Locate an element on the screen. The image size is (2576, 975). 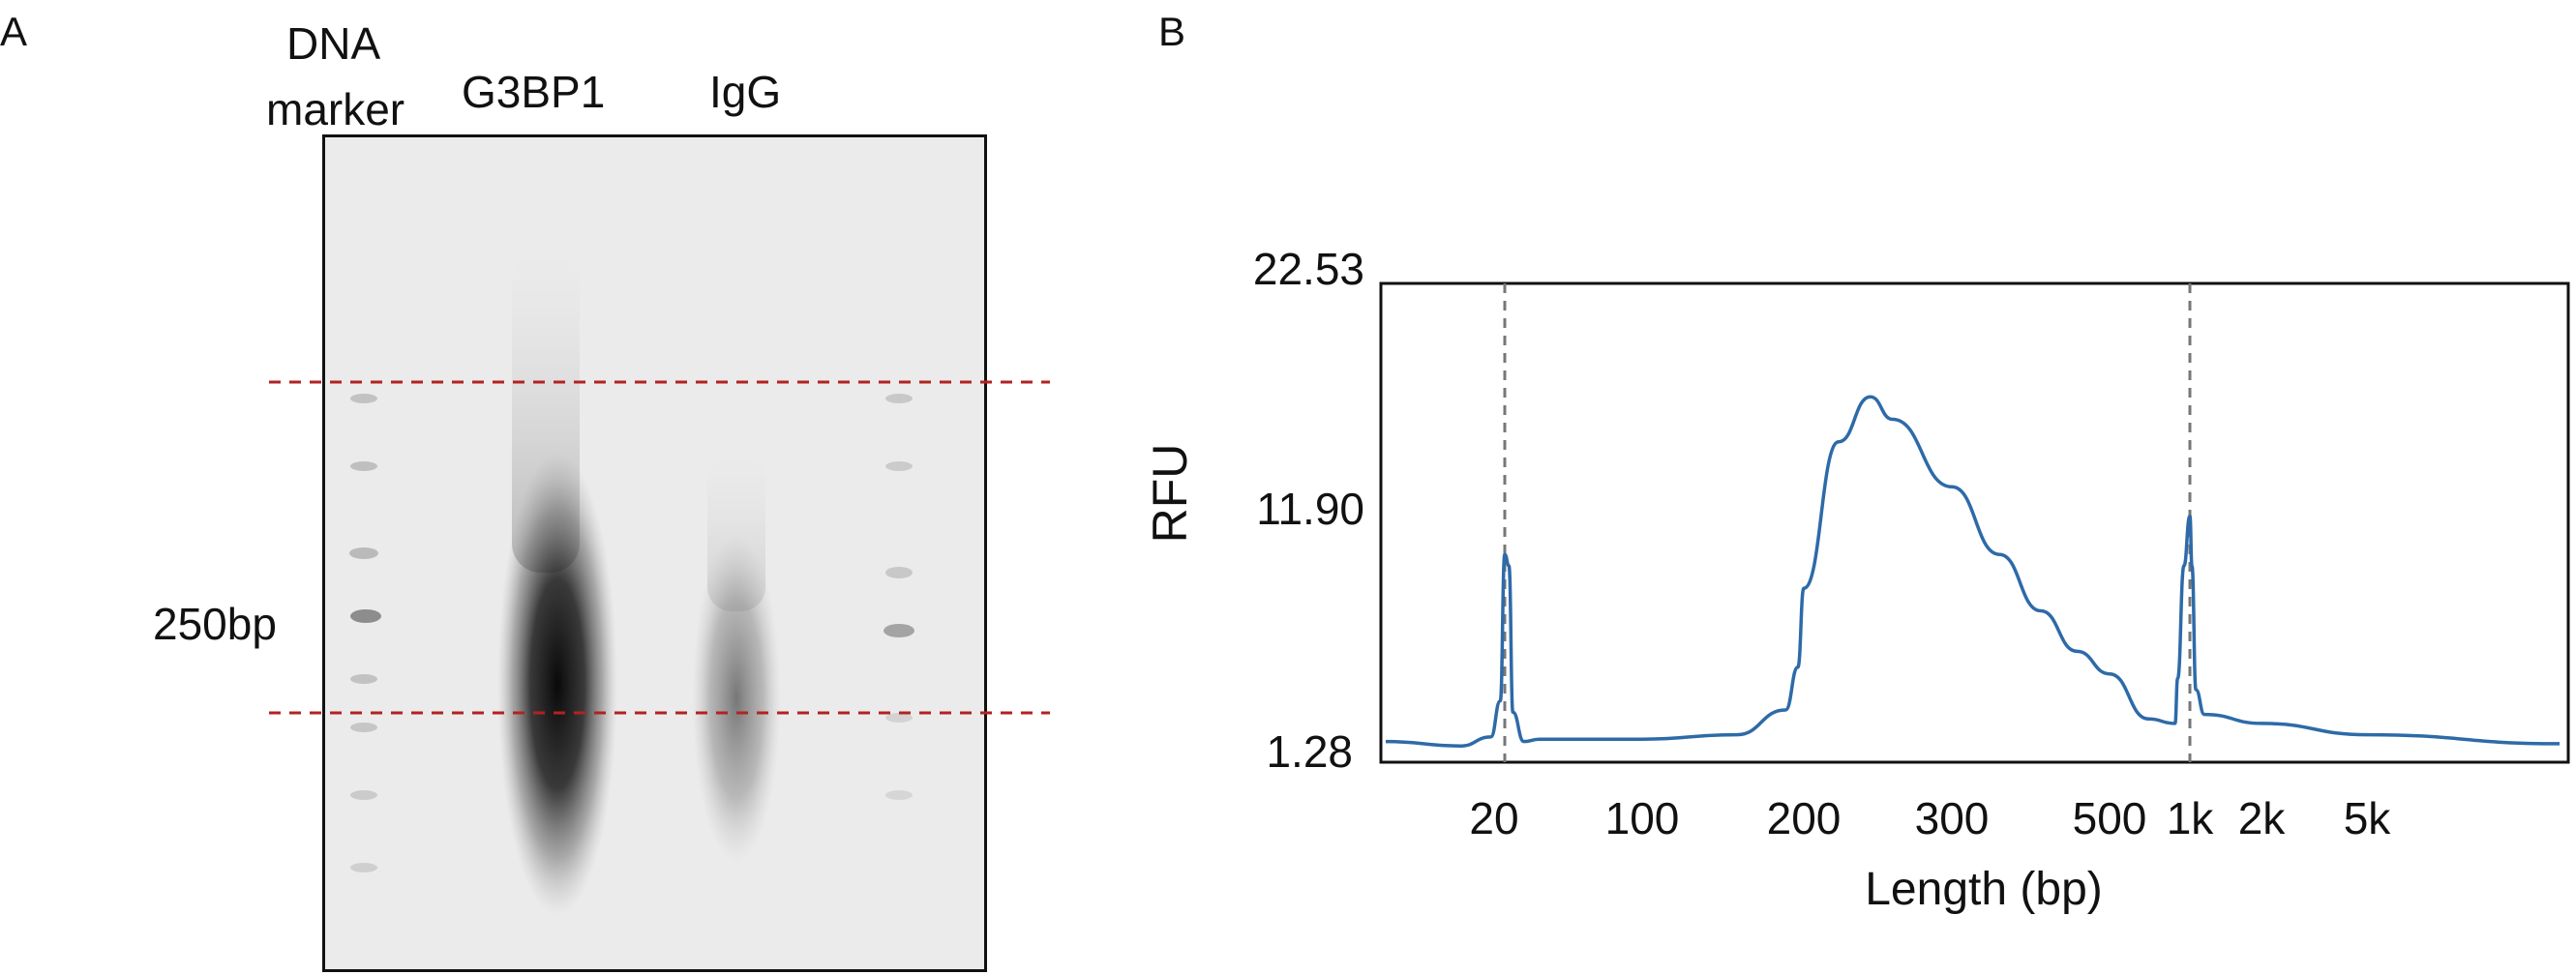
lane-label-igg: IgG is located at coordinates (745, 92).